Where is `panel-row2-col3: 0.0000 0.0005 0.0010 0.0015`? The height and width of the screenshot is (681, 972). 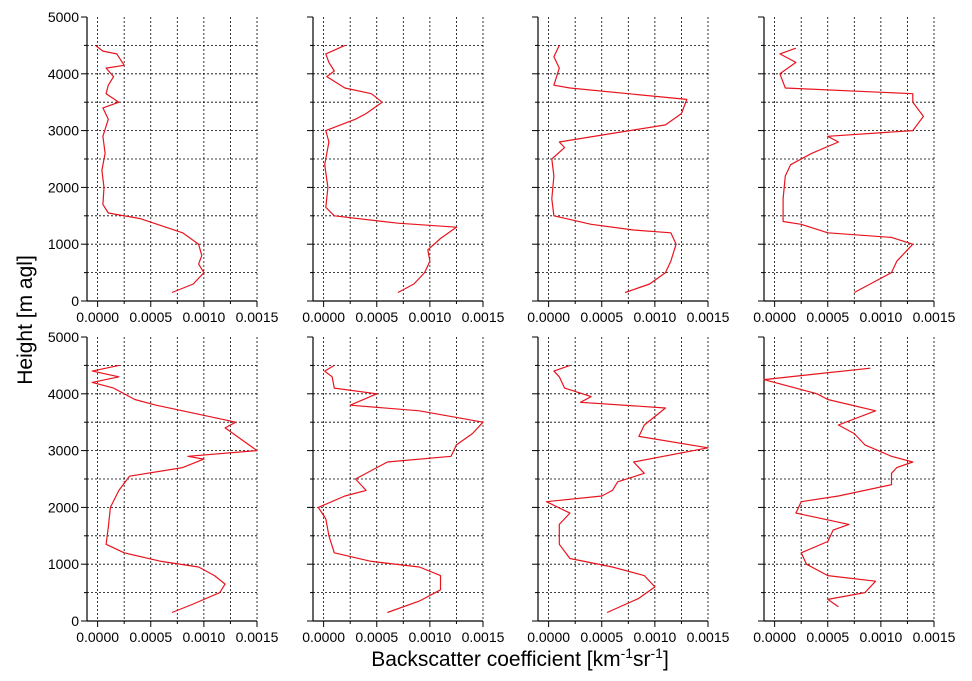
panel-row2-col3: 0.0000 0.0005 0.0010 0.0015 is located at coordinates (628, 490).